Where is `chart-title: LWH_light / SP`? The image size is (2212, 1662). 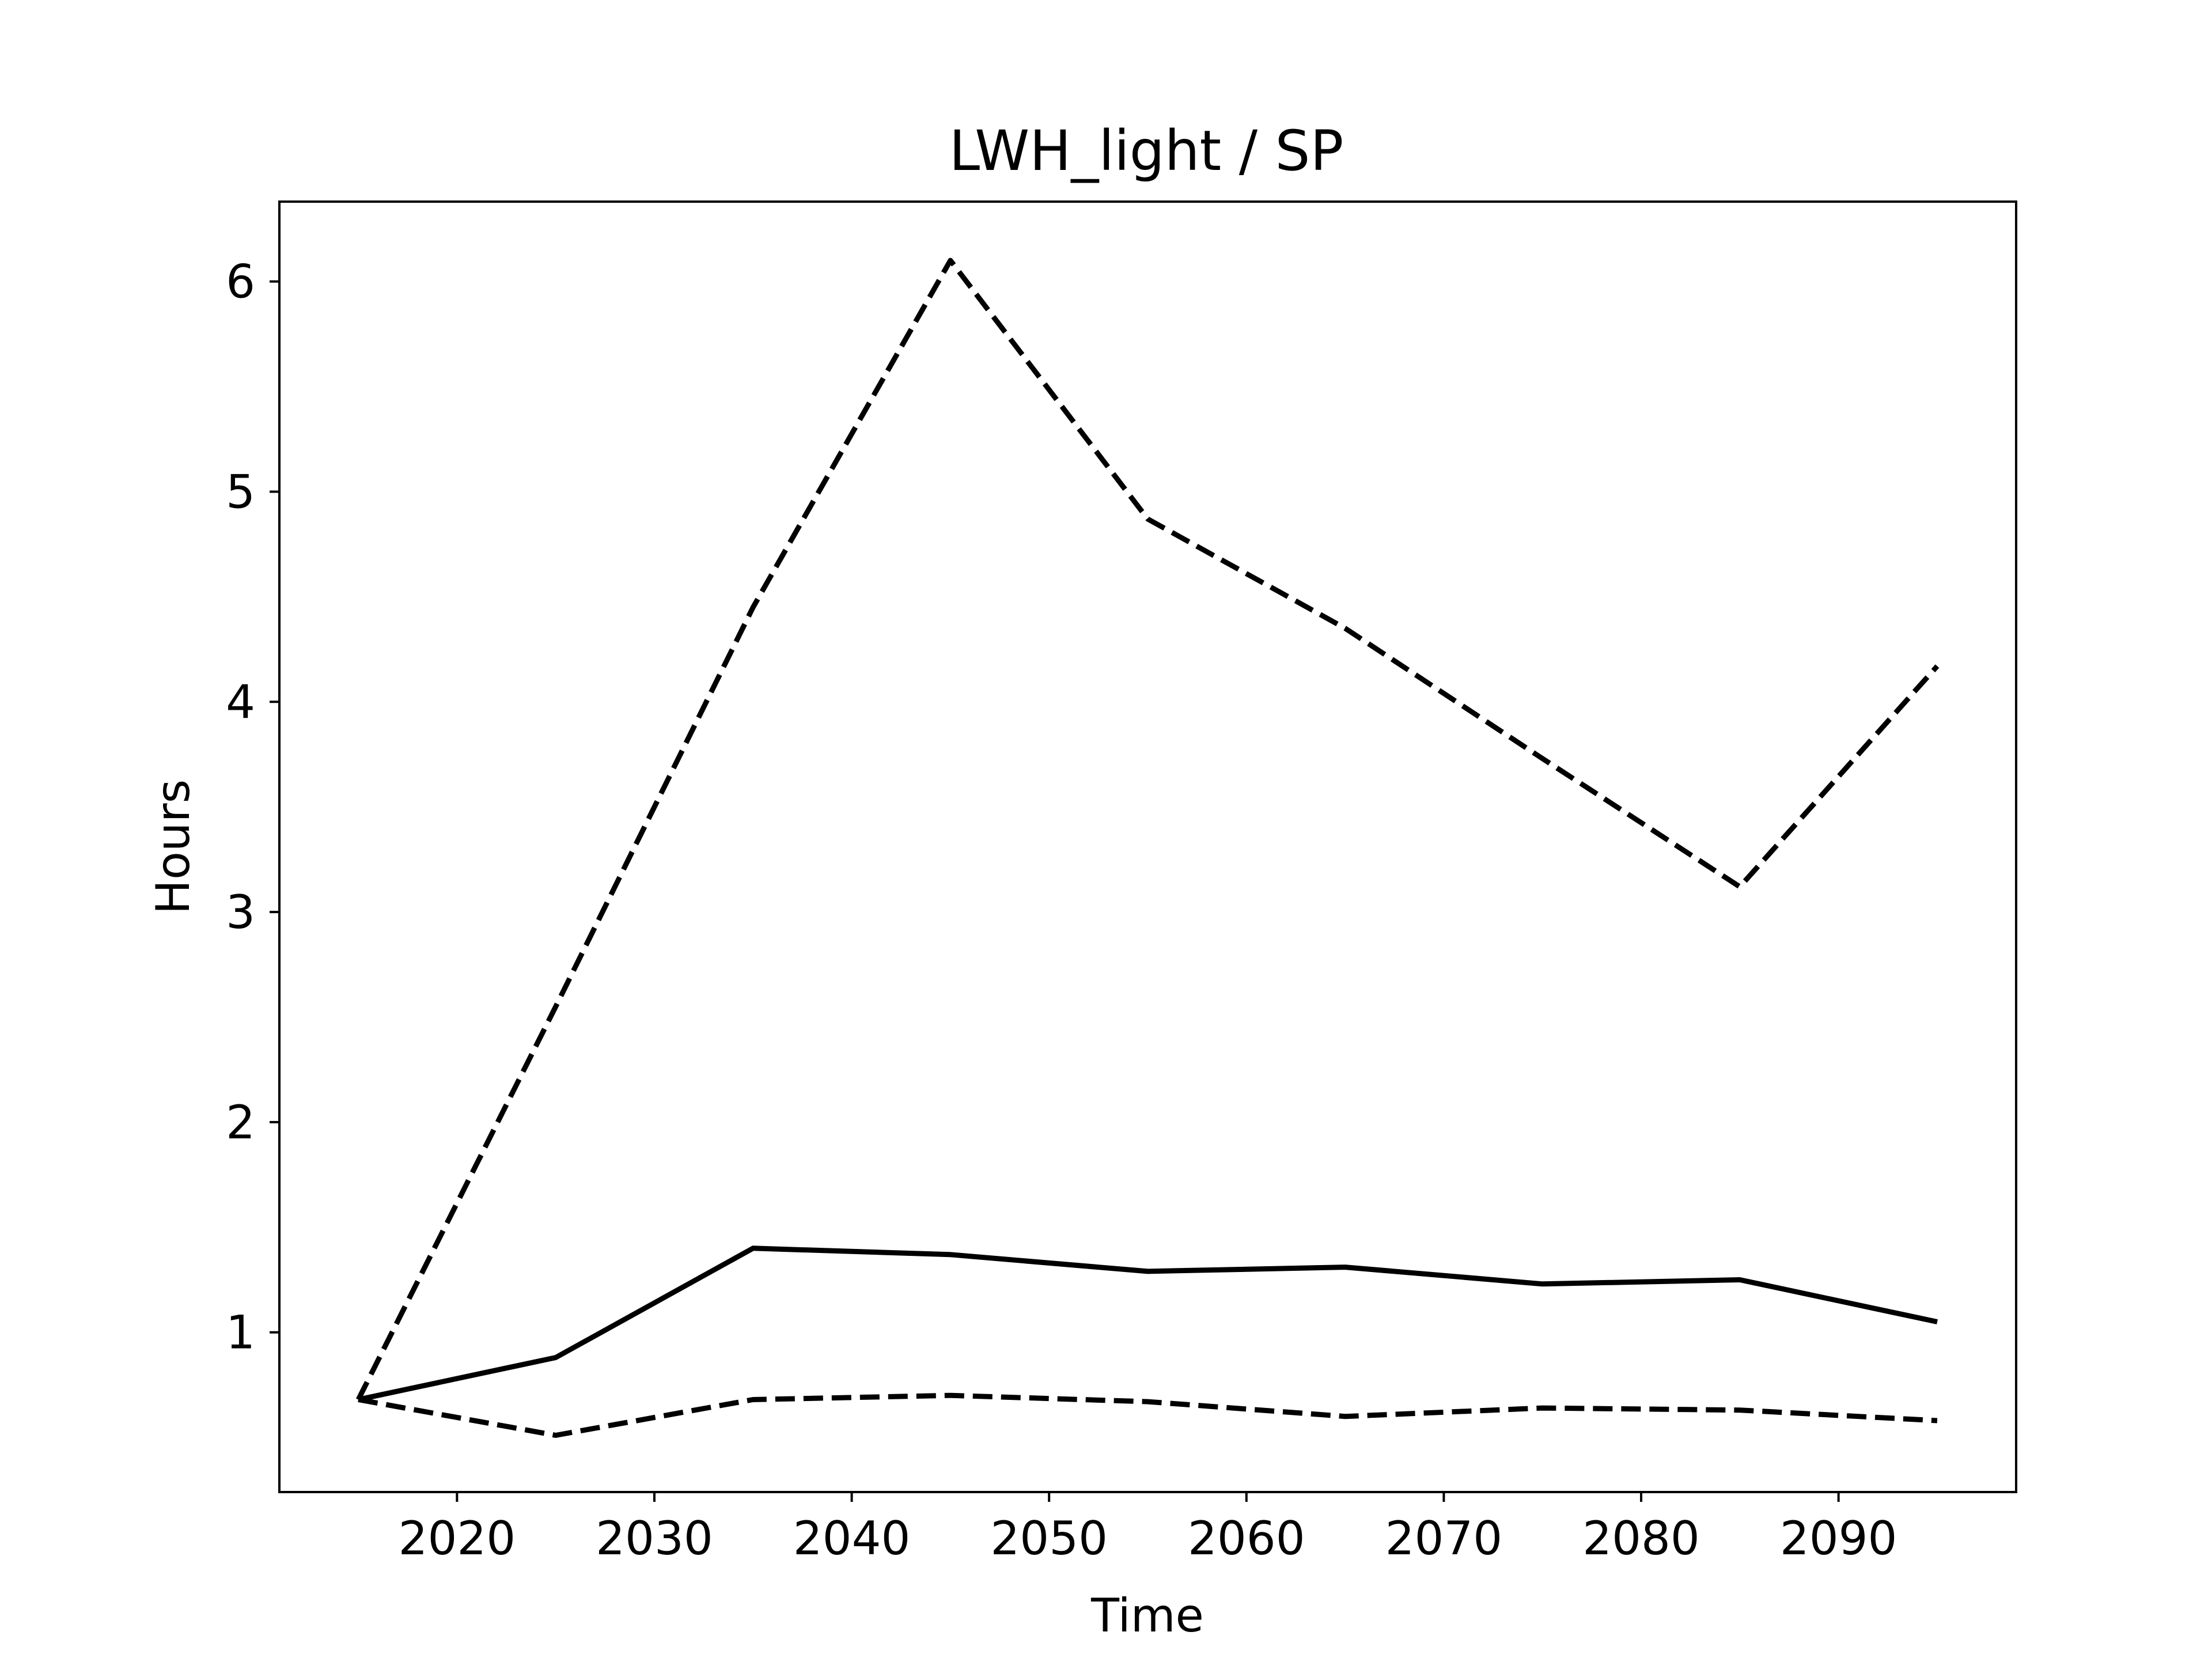
chart-title: LWH_light / SP is located at coordinates (1146, 151).